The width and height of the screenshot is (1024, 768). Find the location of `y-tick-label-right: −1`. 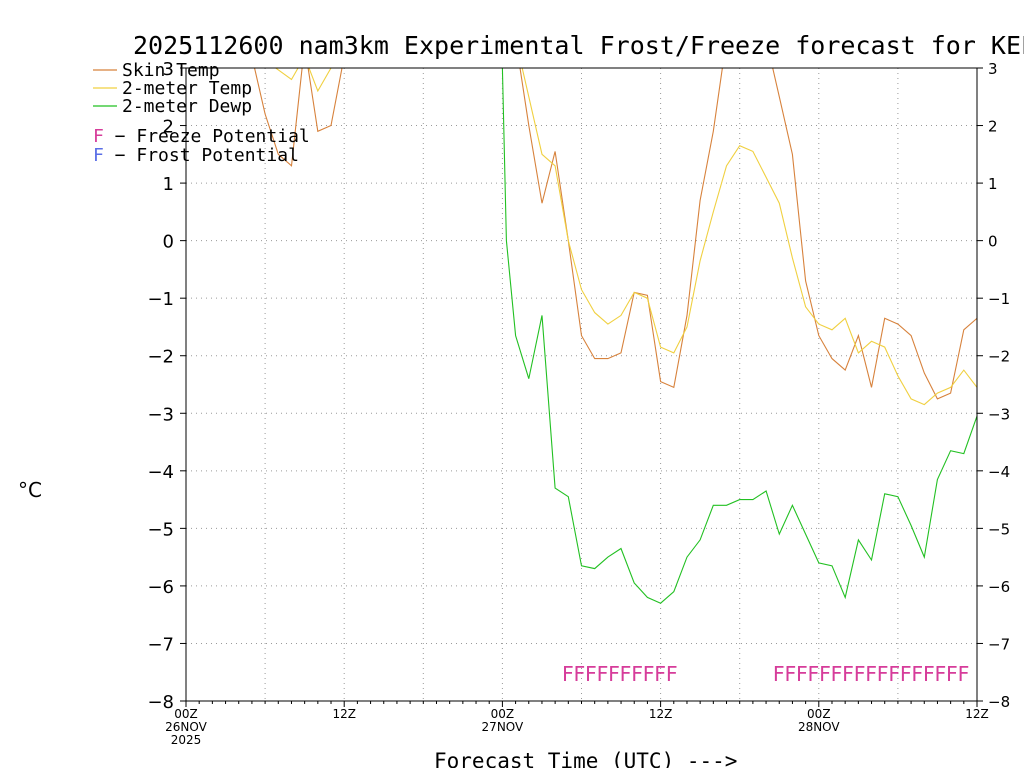

y-tick-label-right: −1 is located at coordinates (999, 299).